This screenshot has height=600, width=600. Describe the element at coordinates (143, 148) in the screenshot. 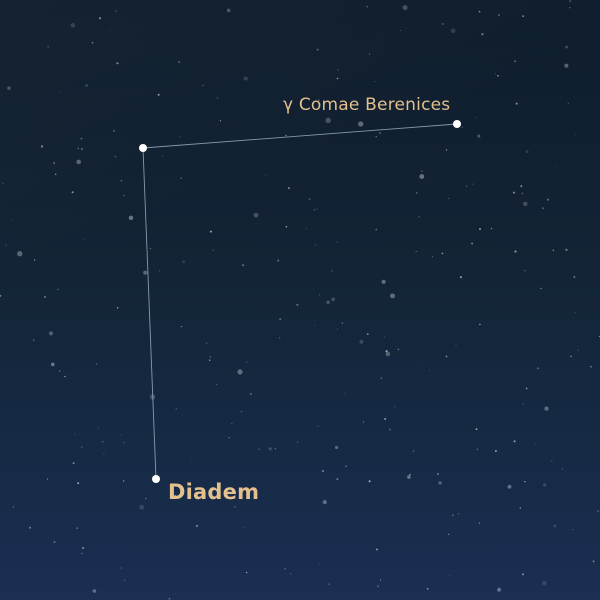

I see `star-unlabeled-vertex` at that location.